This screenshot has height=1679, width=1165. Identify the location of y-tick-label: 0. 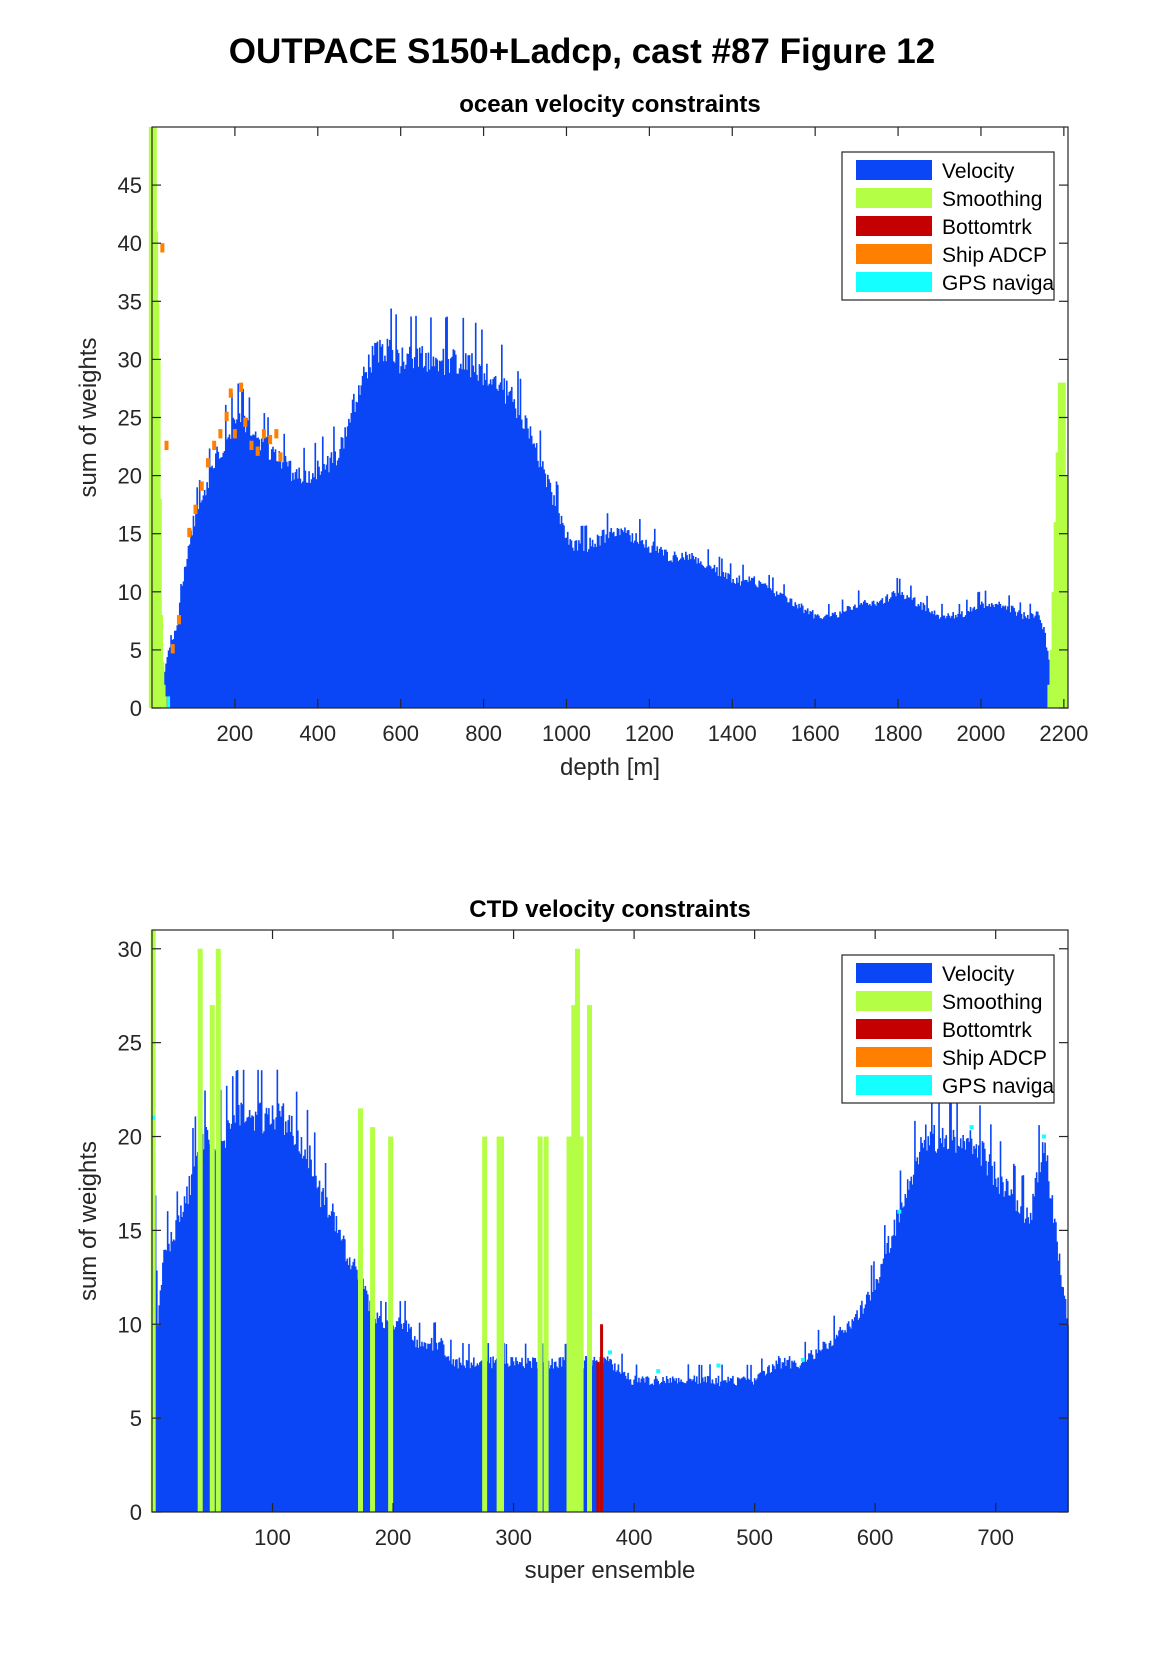
(136, 1512).